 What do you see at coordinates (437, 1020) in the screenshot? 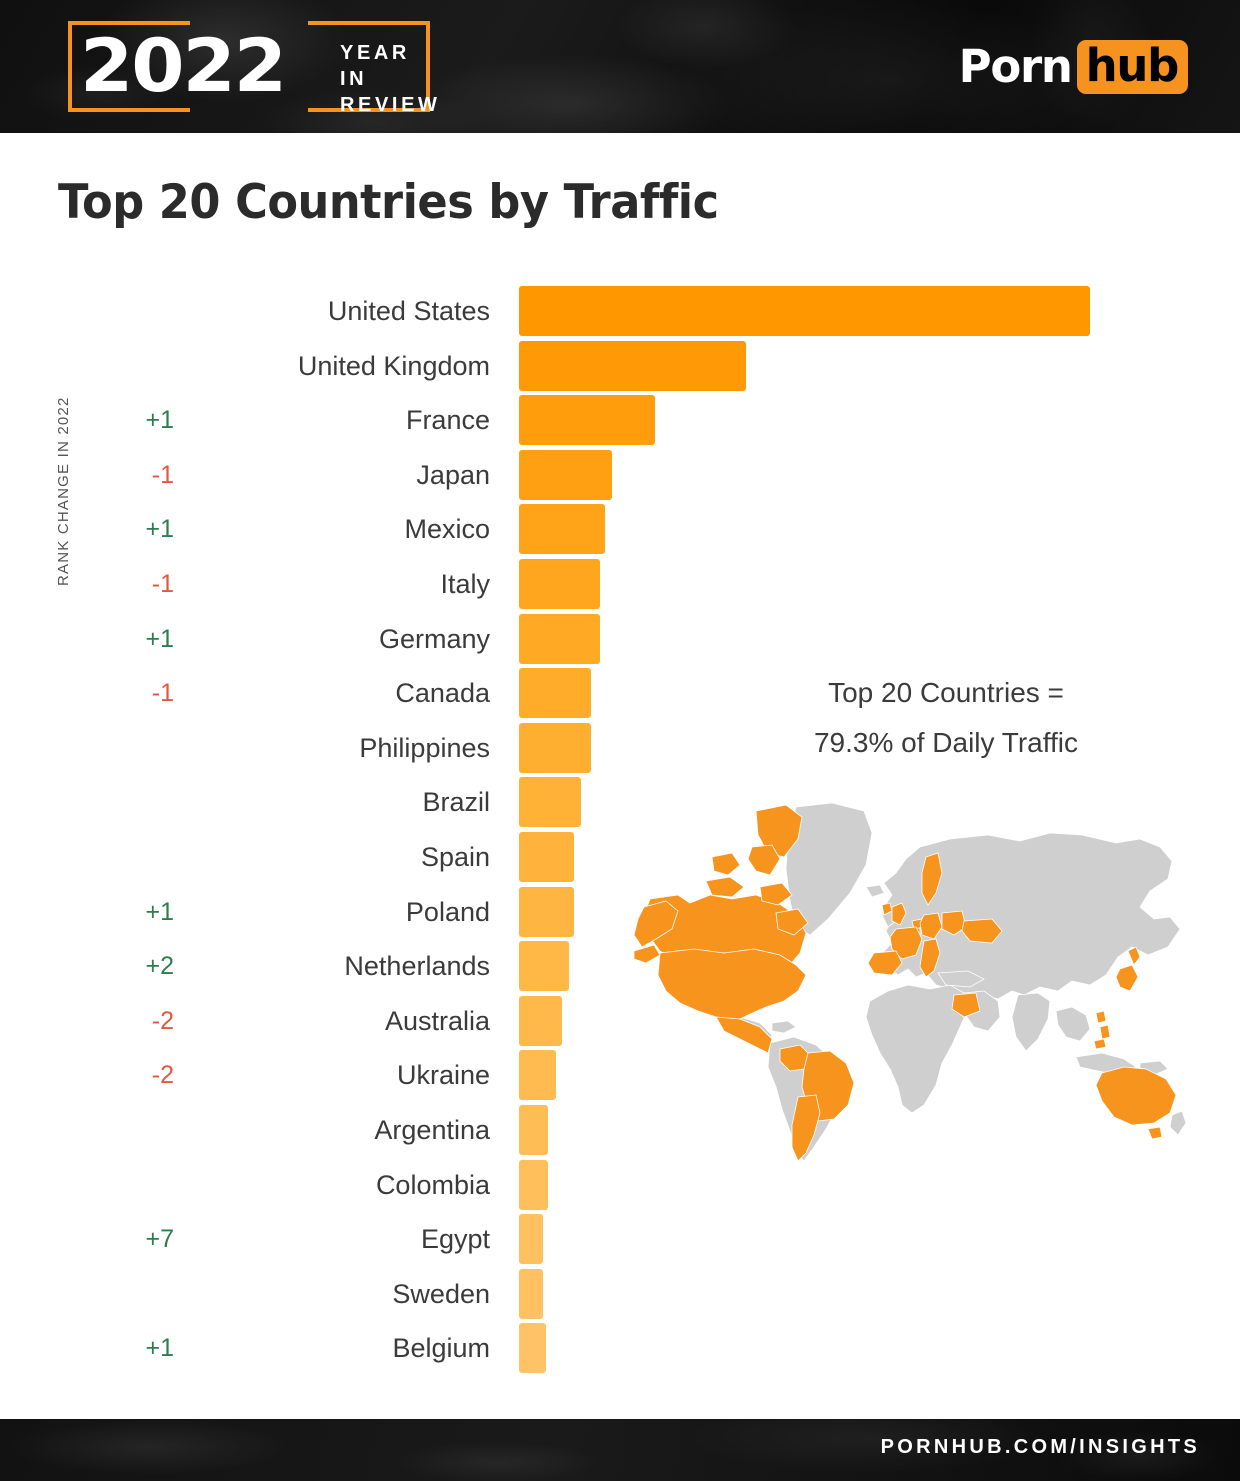
I see `country-label: Australia` at bounding box center [437, 1020].